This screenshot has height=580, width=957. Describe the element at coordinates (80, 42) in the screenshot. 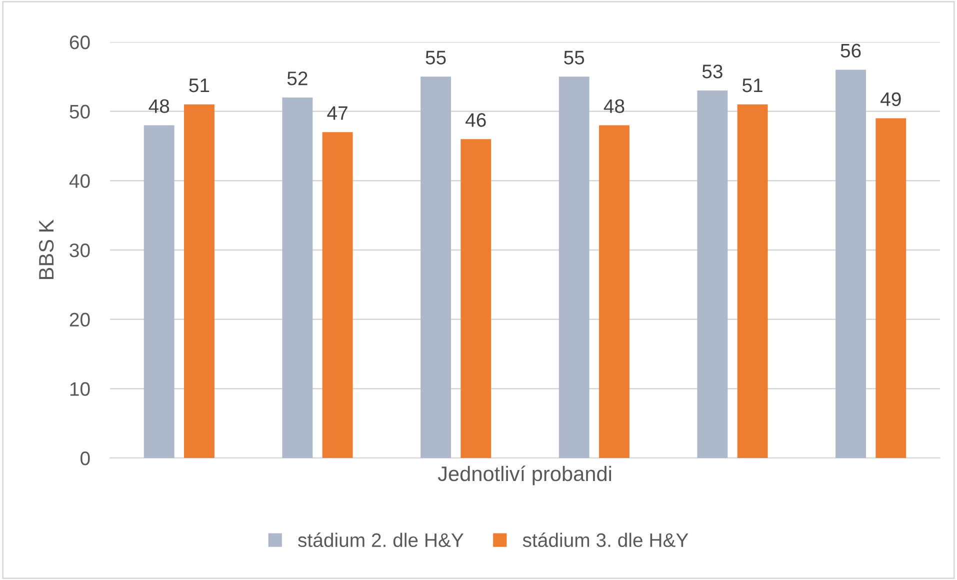

I see `y-tick-label: 60` at that location.